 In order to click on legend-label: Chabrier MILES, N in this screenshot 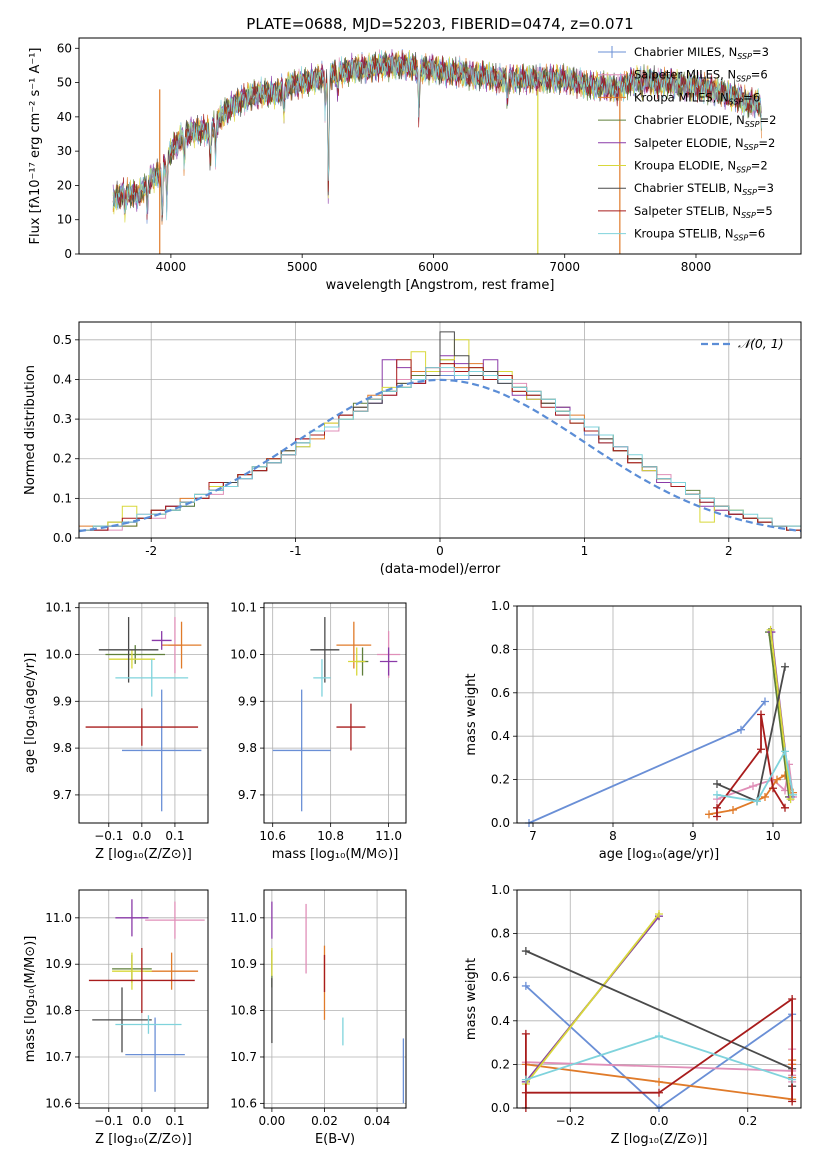, I will do `click(685, 52)`.